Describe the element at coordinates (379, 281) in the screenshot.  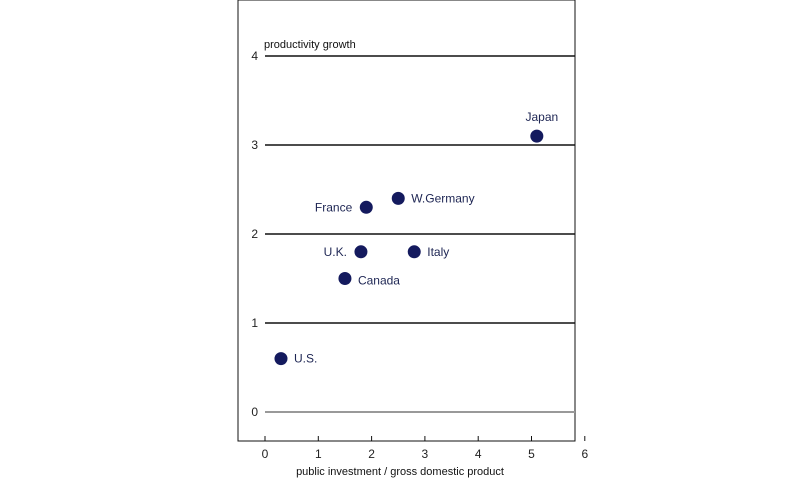
I see `point-label: Canada` at that location.